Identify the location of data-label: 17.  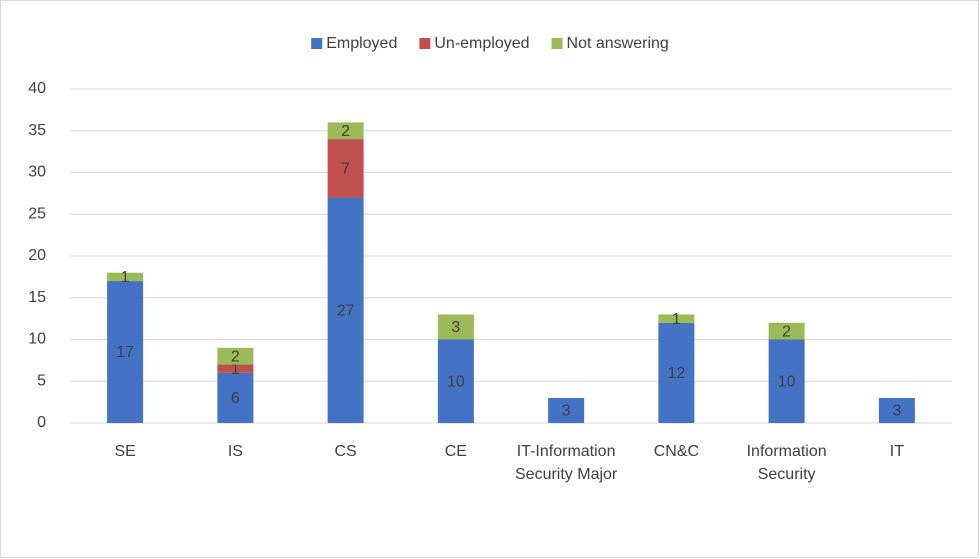
(125, 352).